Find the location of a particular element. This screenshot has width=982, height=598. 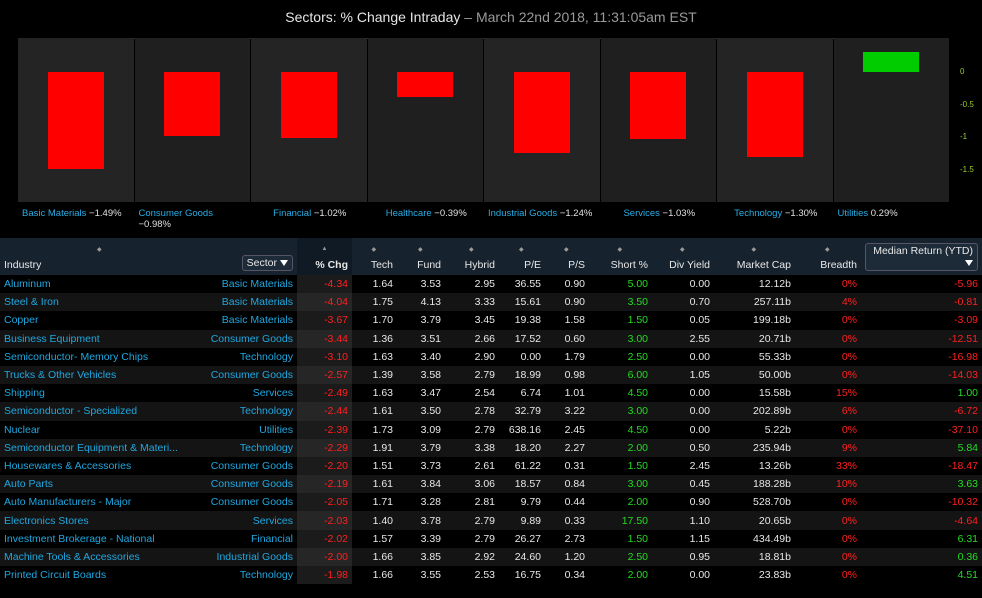

col-sector: Sector is located at coordinates (248, 256).